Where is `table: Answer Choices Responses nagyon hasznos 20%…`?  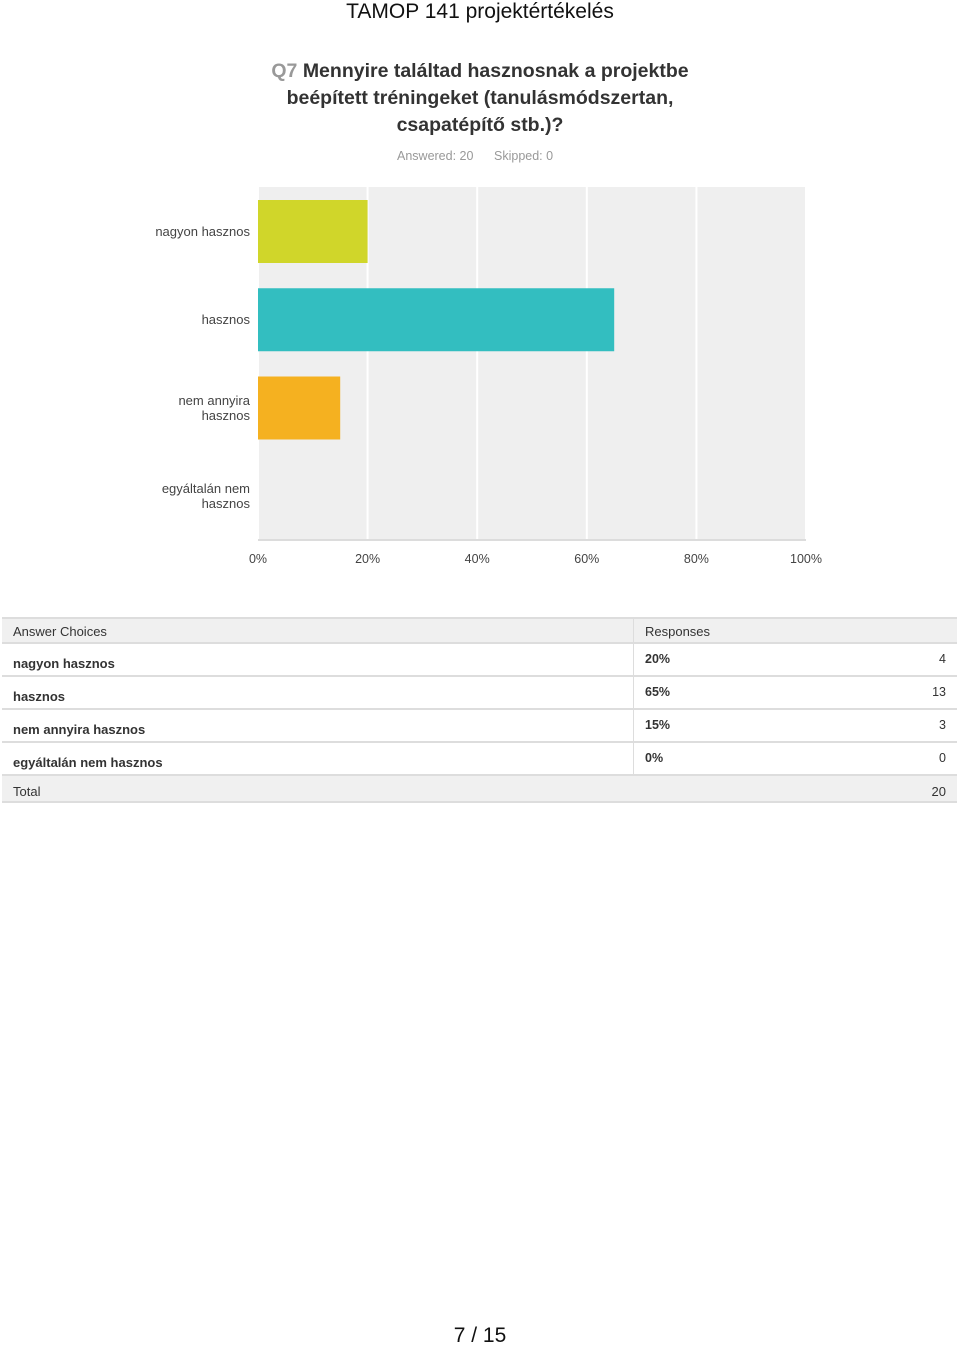
table: Answer Choices Responses nagyon hasznos 20%… is located at coordinates (479, 710).